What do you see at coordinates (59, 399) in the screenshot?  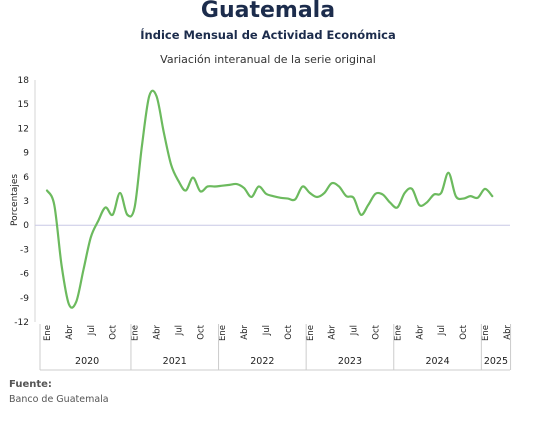 I see `source-text: Banco de Guatemala` at bounding box center [59, 399].